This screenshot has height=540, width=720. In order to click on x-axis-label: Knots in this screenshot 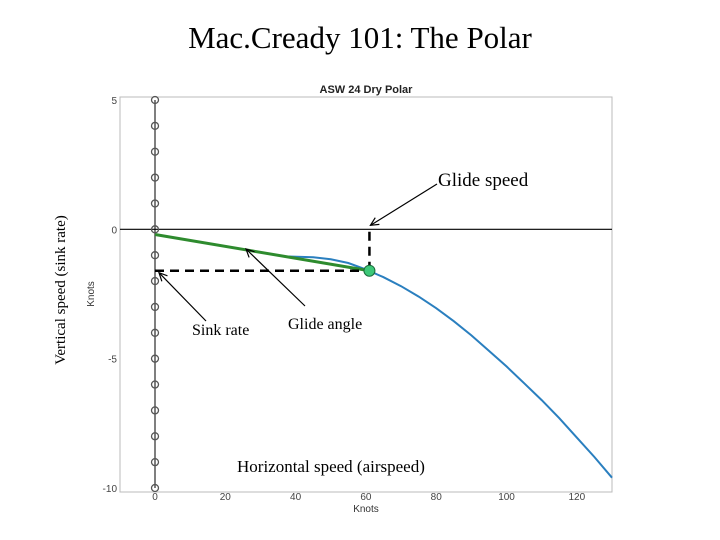, I will do `click(366, 509)`.